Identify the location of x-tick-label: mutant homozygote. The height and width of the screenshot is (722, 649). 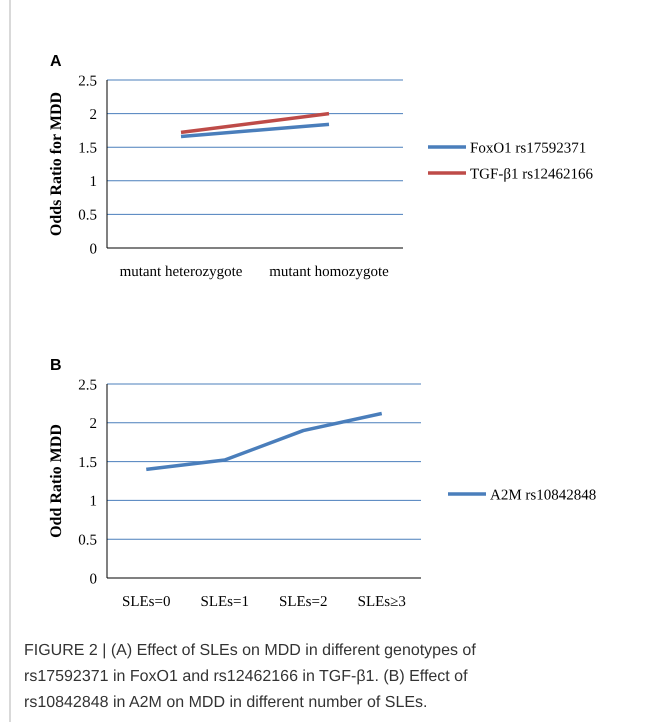
(329, 272).